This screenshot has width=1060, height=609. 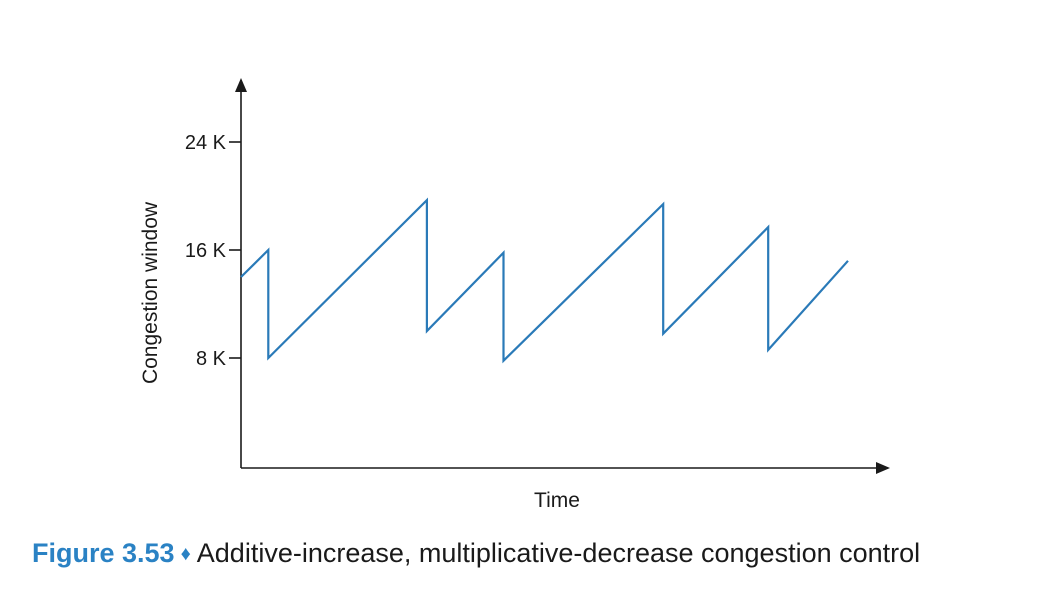 I want to click on figure-number: Figure 3.53, so click(x=103, y=553).